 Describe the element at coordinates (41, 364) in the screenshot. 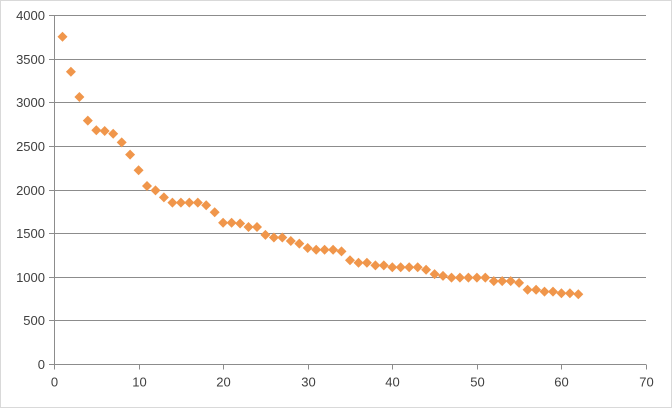

I see `y-tick-label: 0` at that location.